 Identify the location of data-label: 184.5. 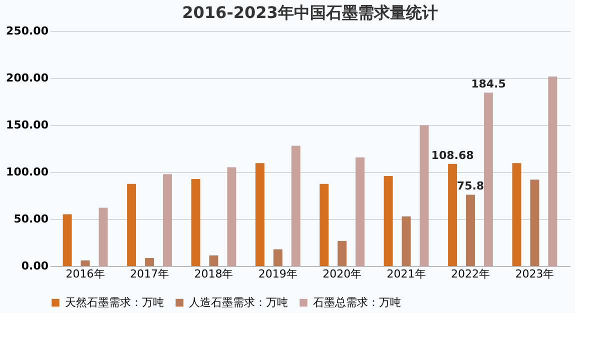
(488, 84).